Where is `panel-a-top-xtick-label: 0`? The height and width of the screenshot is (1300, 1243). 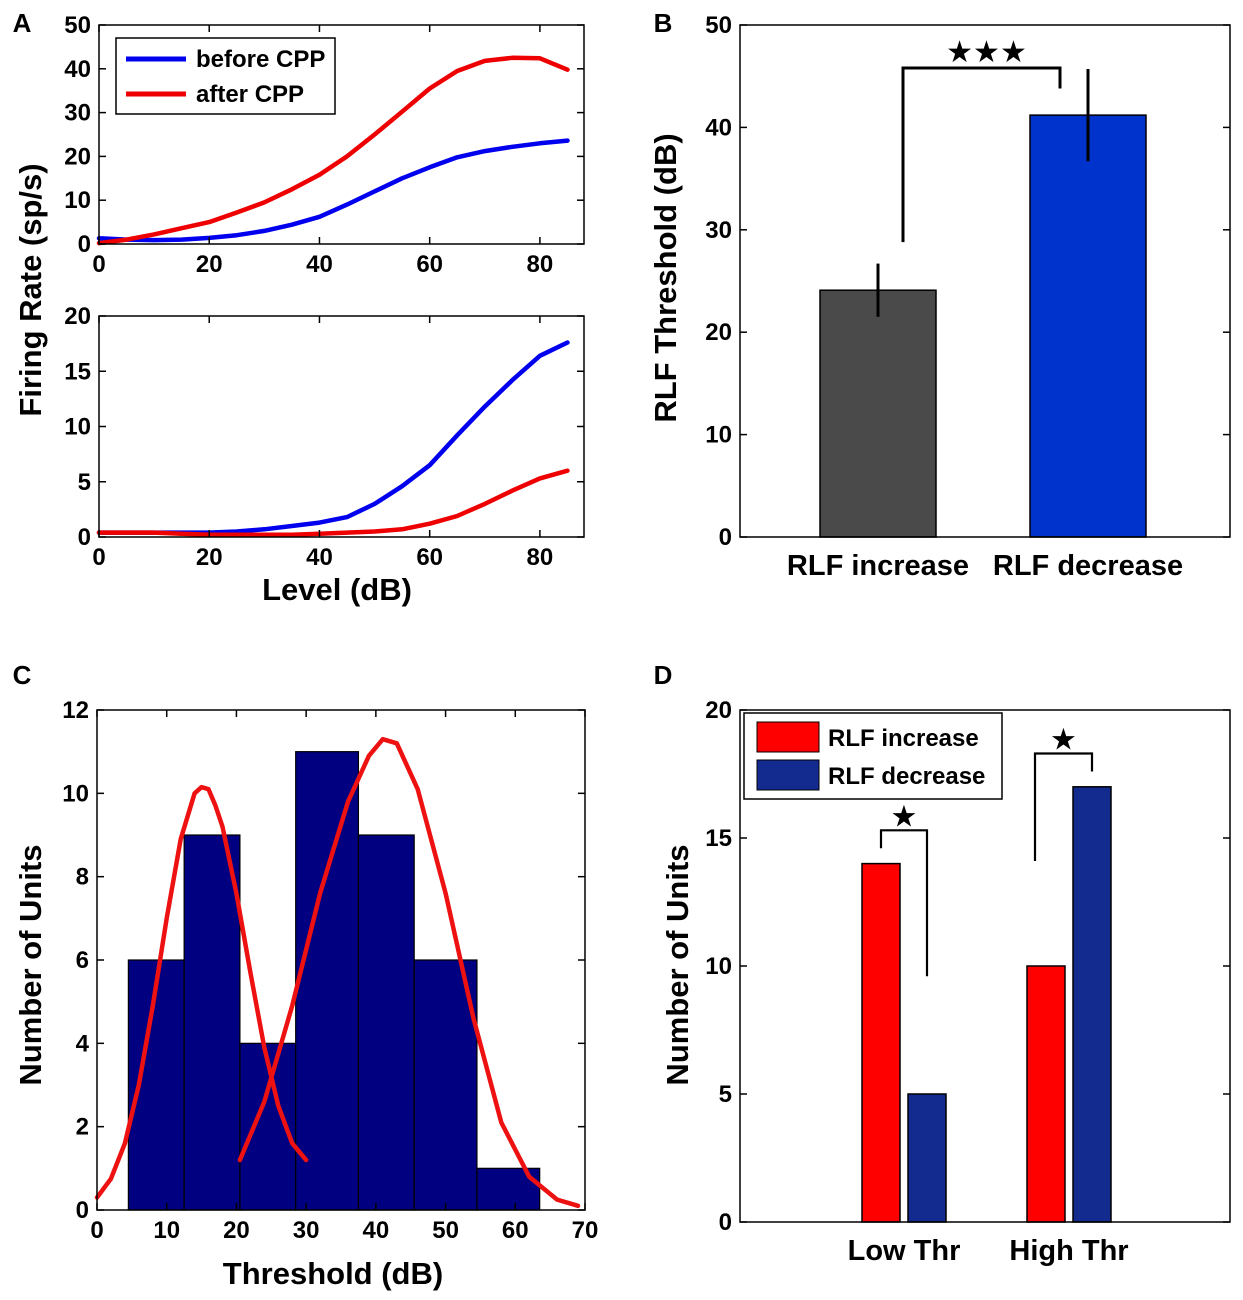 panel-a-top-xtick-label: 0 is located at coordinates (98, 264).